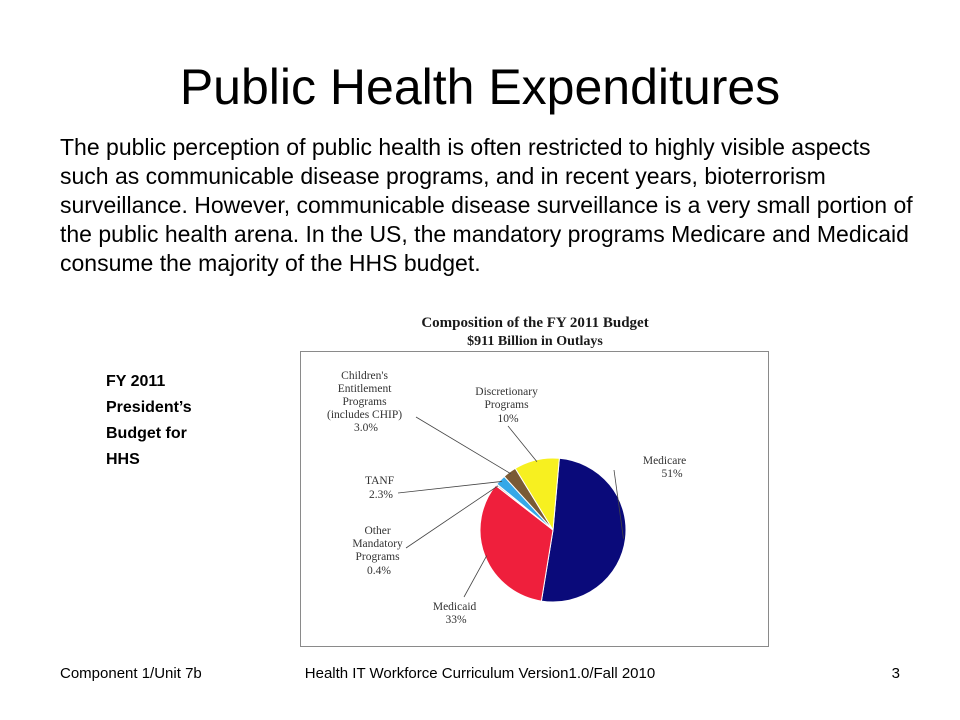  Describe the element at coordinates (136, 381) in the screenshot. I see `side-label-line-1: FY 2011` at that location.